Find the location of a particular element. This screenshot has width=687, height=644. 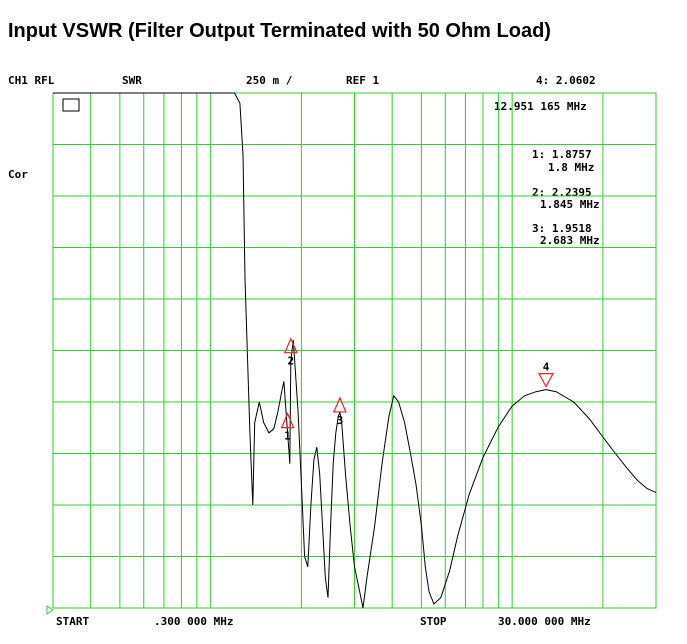

stop-label: STOP is located at coordinates (433, 621).